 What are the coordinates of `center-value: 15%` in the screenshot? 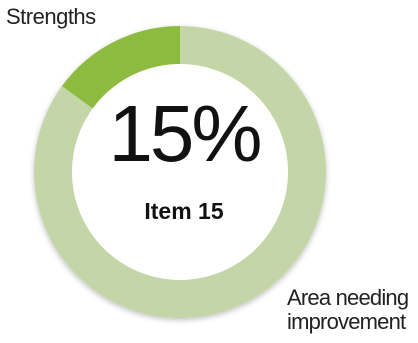 It's located at (185, 133).